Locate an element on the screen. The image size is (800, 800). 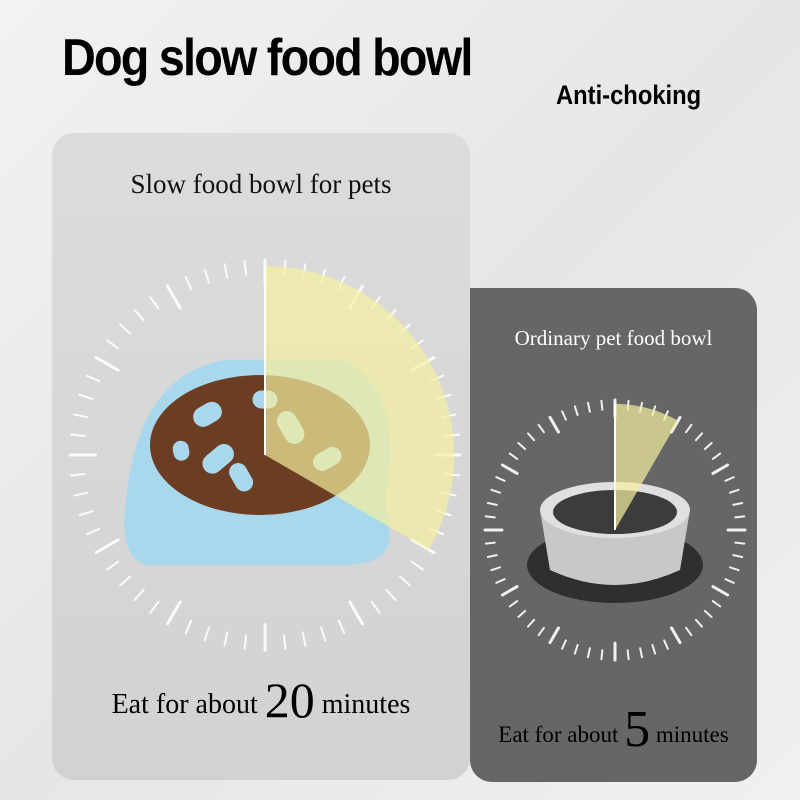
minutes-value: 20 is located at coordinates (289, 700).